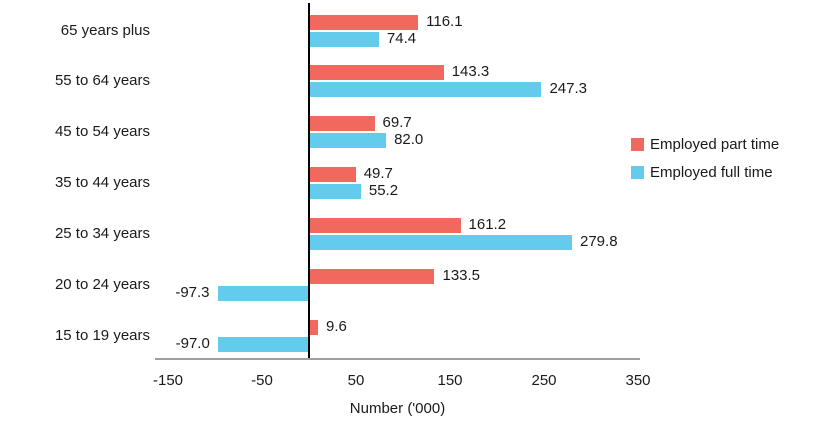  Describe the element at coordinates (383, 191) in the screenshot. I see `bar-value-label: 55.2` at that location.